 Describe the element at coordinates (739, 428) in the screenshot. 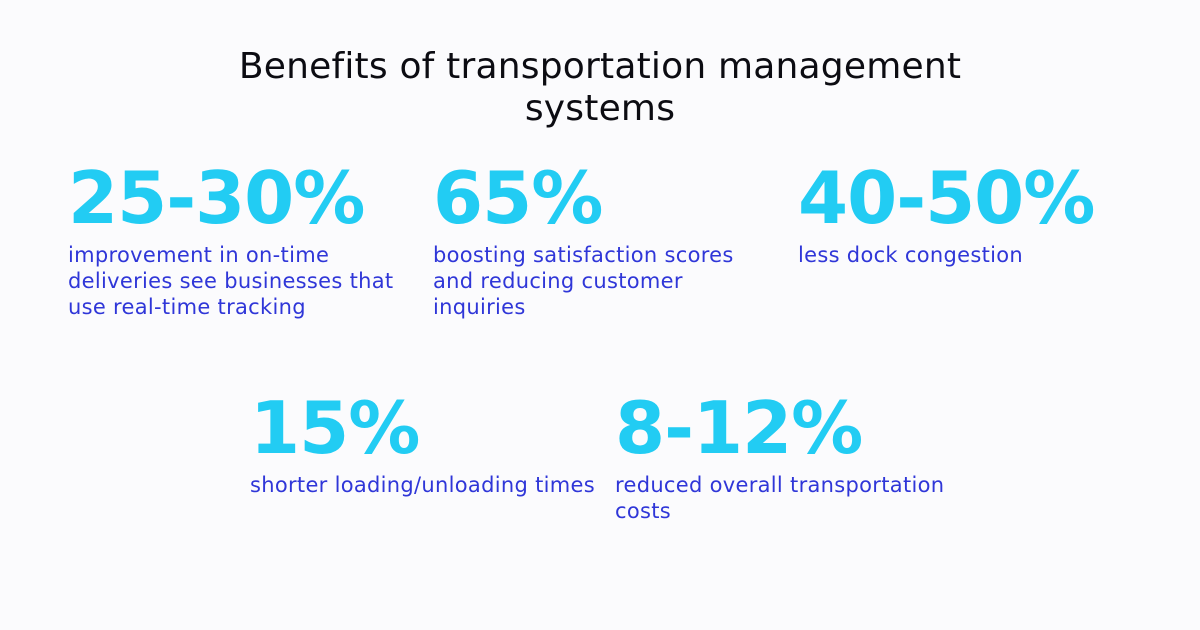

I see `stat-value: 8-12%` at that location.